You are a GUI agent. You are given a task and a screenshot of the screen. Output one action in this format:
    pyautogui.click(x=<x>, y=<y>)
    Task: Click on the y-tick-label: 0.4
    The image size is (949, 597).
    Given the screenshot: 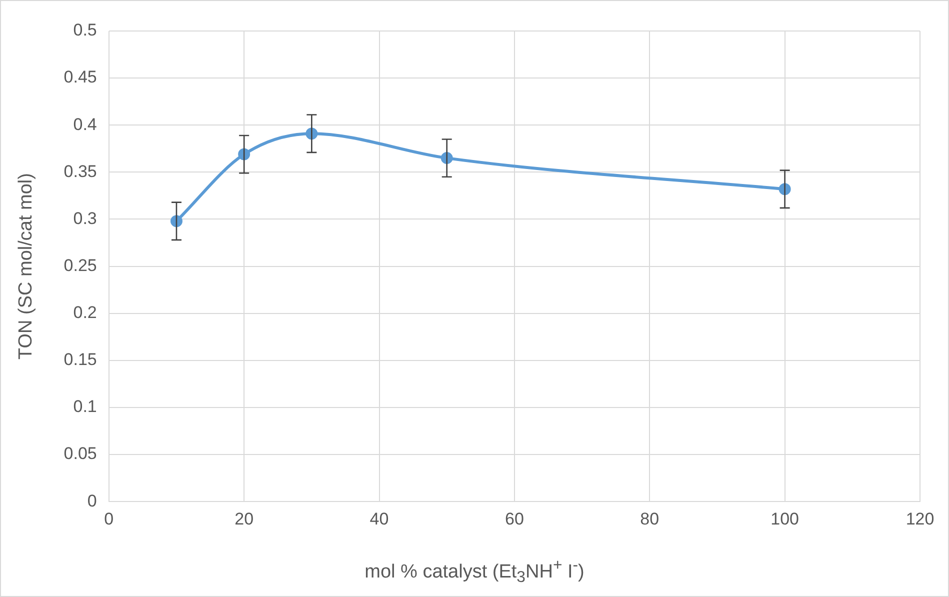 What is the action you would take?
    pyautogui.click(x=85, y=124)
    